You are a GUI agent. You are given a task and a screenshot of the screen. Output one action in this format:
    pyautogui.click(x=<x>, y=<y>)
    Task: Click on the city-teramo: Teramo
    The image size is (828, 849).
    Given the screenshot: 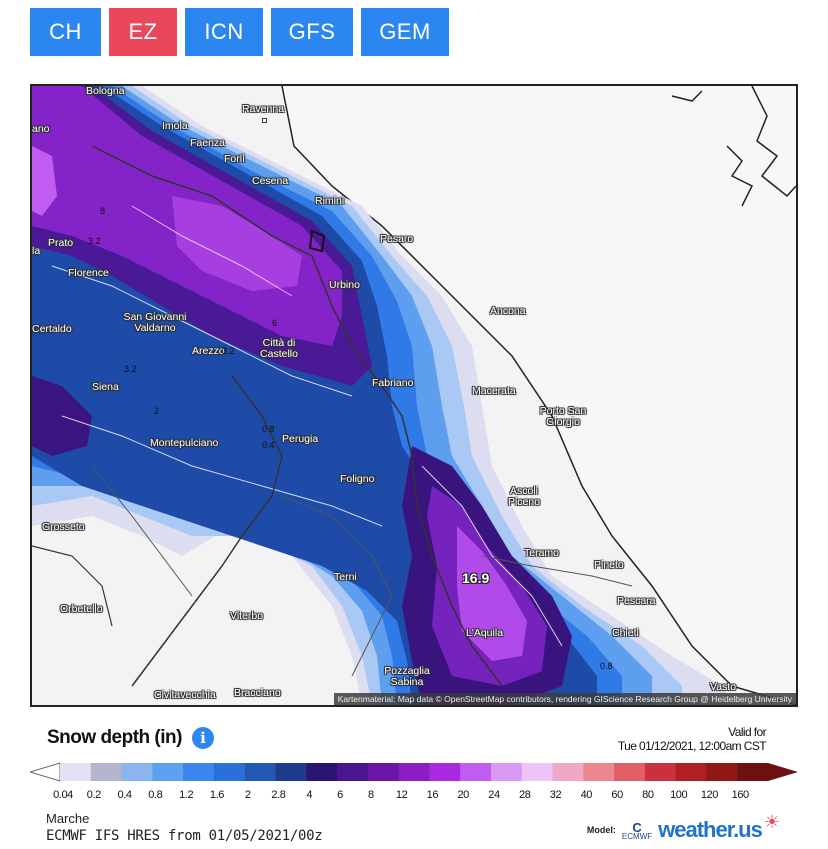 What is the action you would take?
    pyautogui.click(x=542, y=553)
    